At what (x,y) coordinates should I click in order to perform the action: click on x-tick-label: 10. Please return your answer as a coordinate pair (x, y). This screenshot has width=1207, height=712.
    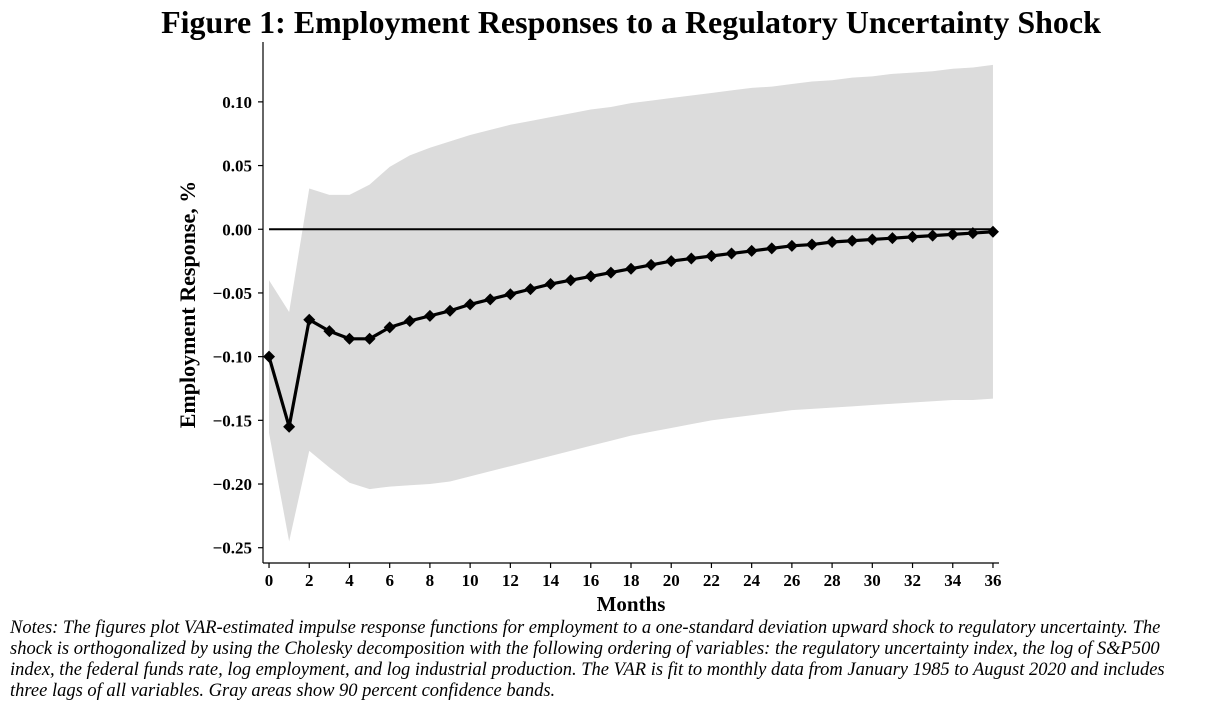
    Looking at the image, I should click on (470, 580).